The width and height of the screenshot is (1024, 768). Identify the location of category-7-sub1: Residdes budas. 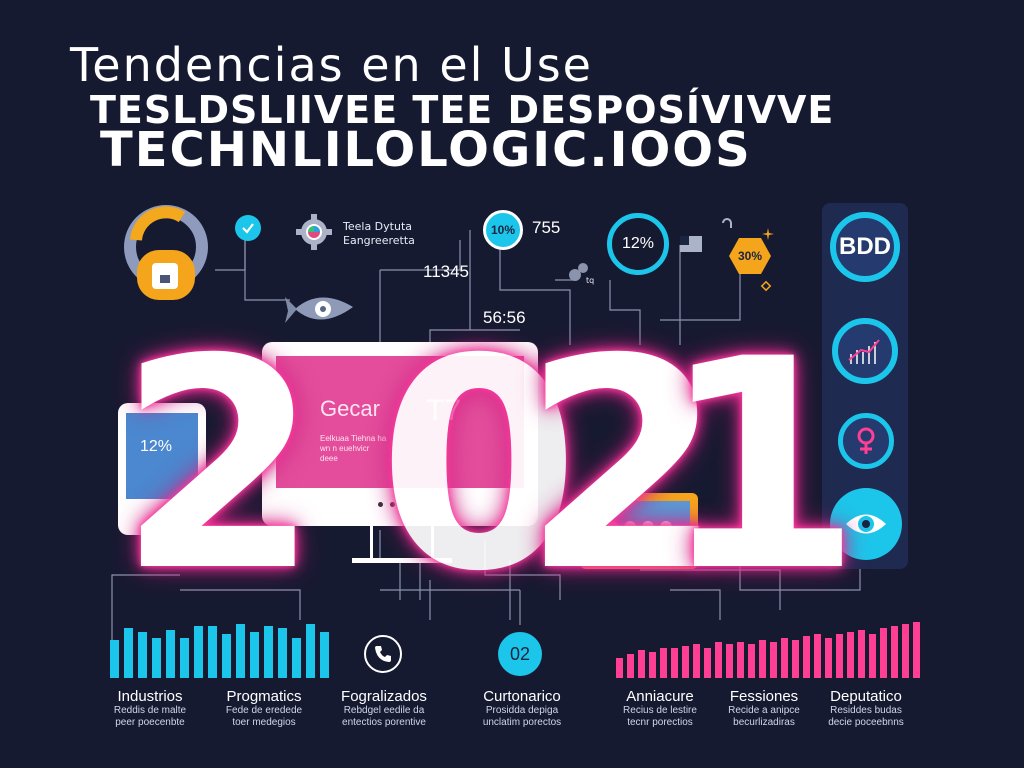
(866, 710).